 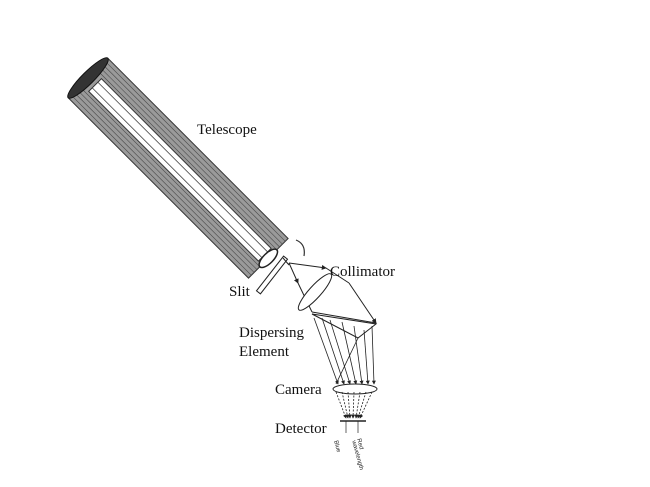 I want to click on dispersing-element-label-line2: Element, so click(x=264, y=352).